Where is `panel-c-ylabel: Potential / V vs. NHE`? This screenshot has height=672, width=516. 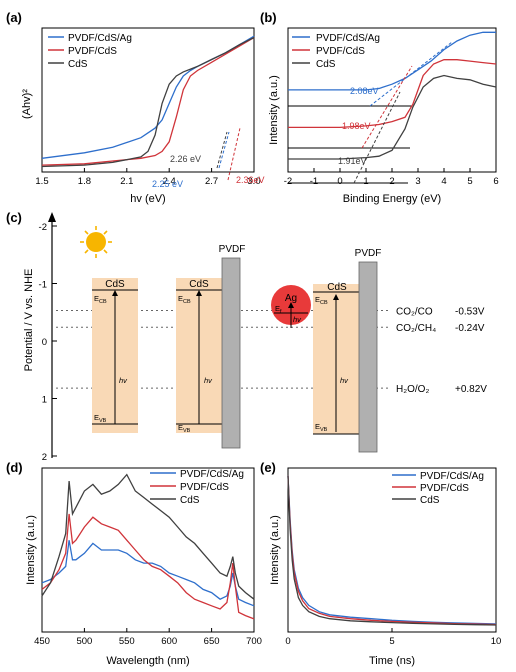 panel-c-ylabel: Potential / V vs. NHE is located at coordinates (29, 320).